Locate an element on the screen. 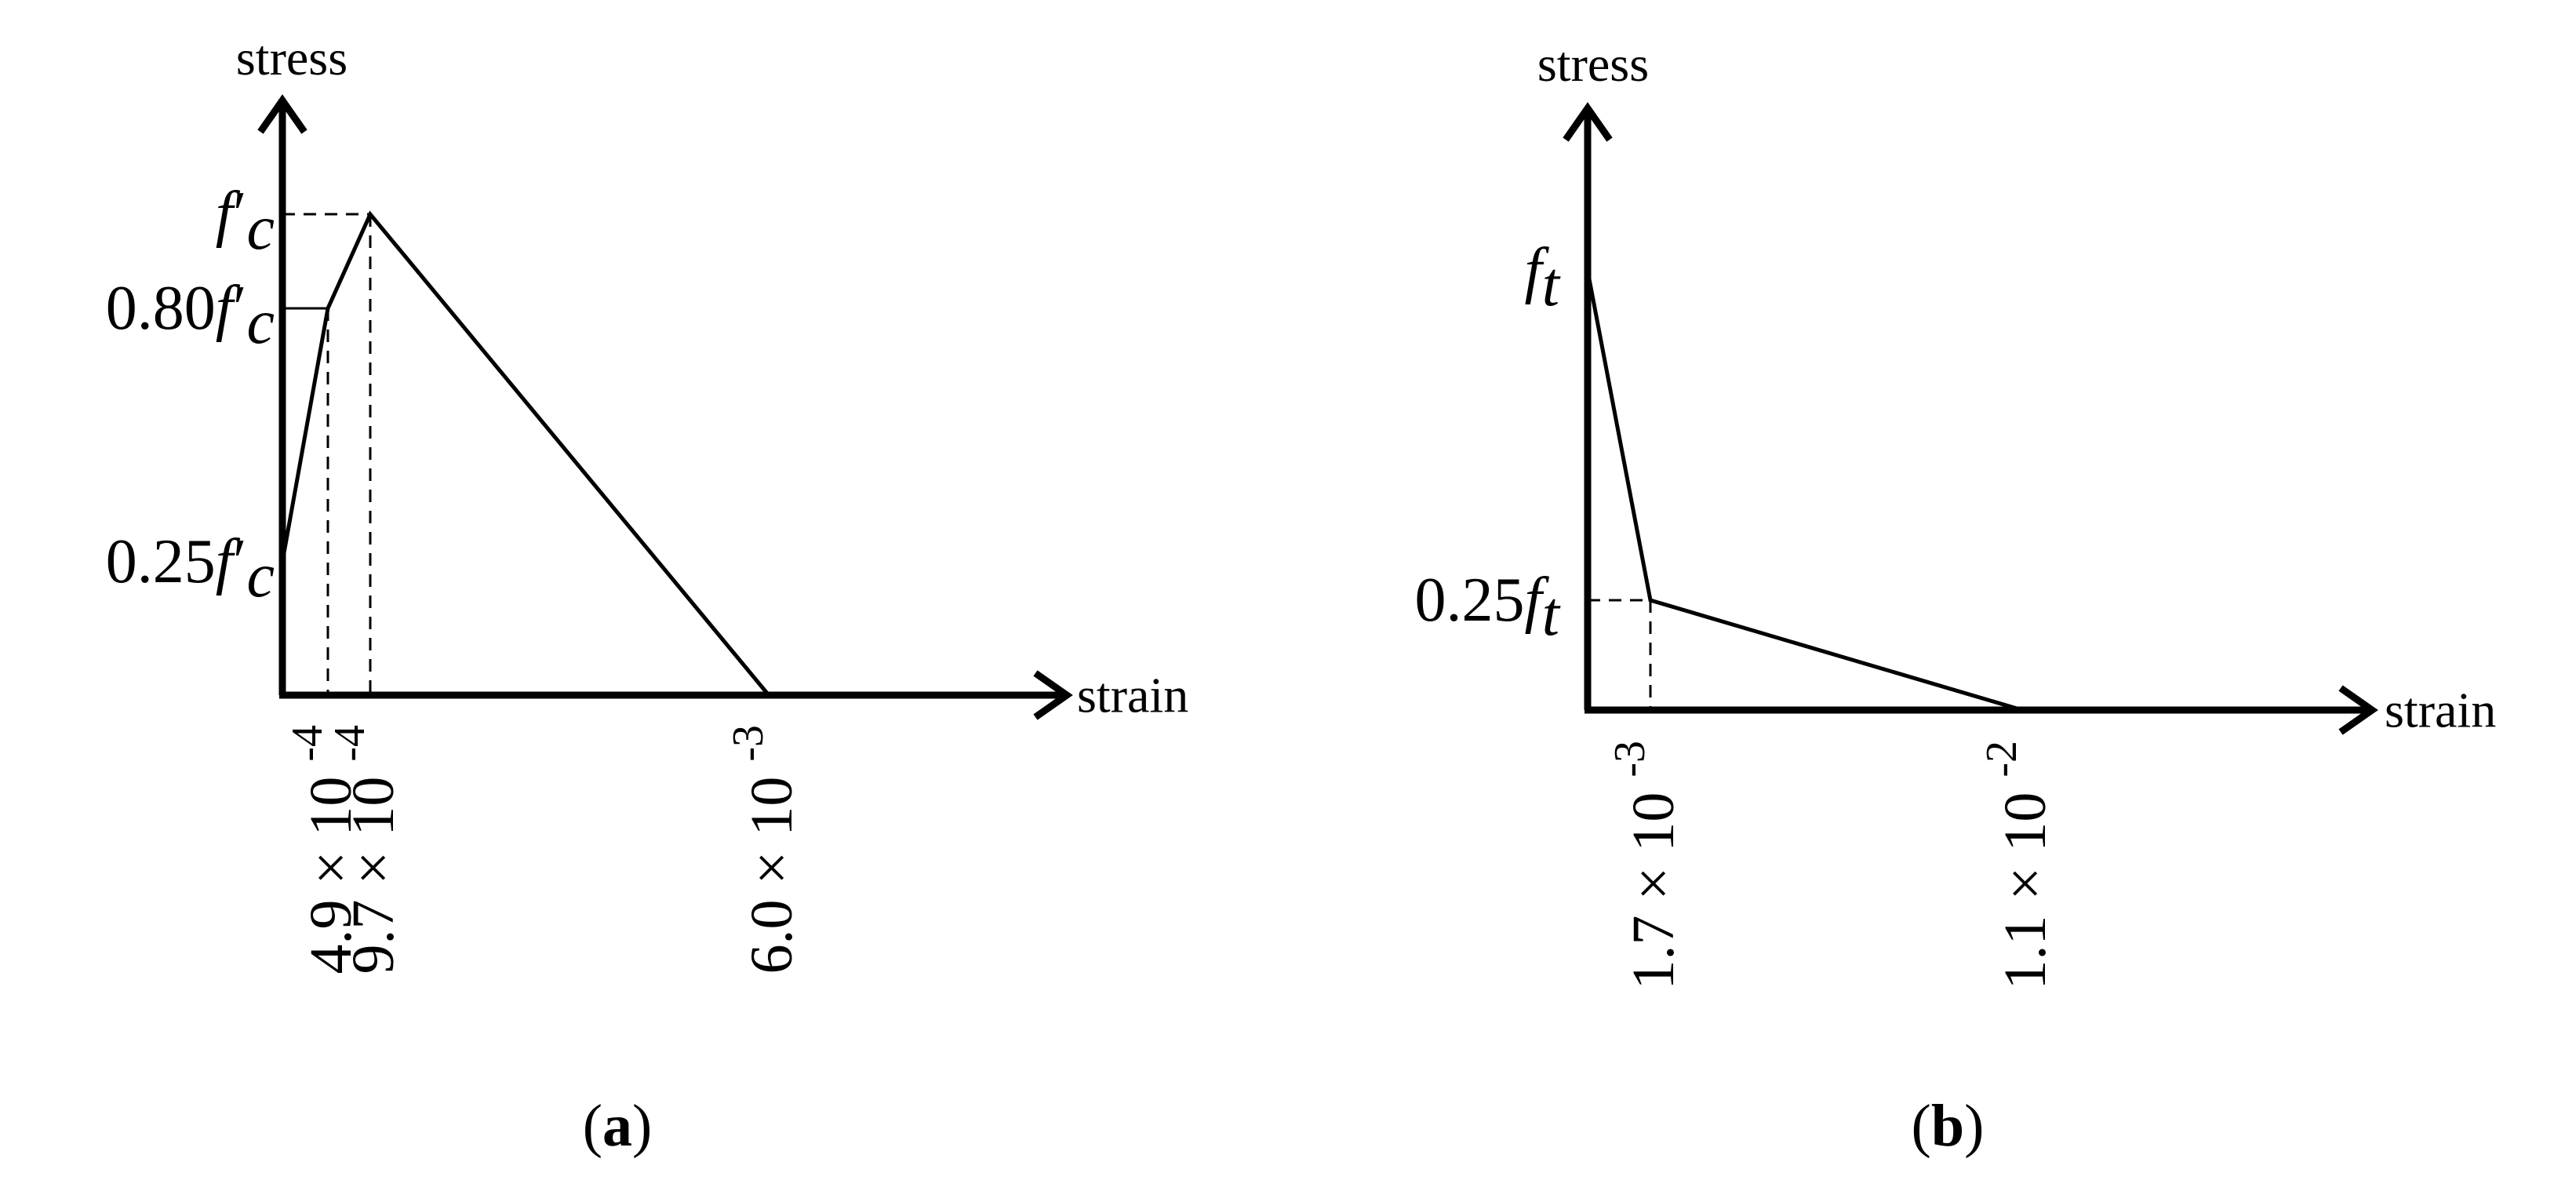 The height and width of the screenshot is (1202, 2576). panel-a-y-tick-label-0: f′c is located at coordinates (245, 221).